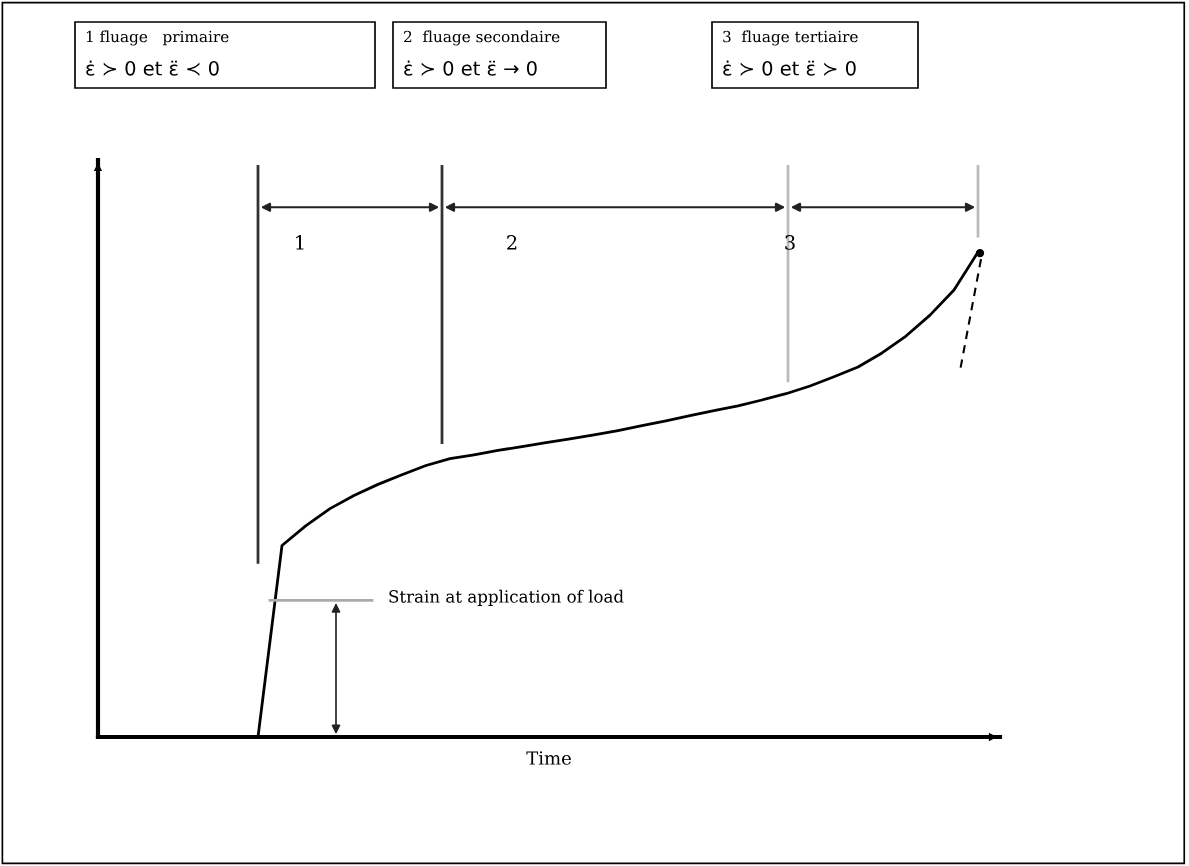 The height and width of the screenshot is (866, 1189). What do you see at coordinates (470, 68) in the screenshot?
I see `text: ε̇ ≻ 0 et ε̈ → 0` at bounding box center [470, 68].